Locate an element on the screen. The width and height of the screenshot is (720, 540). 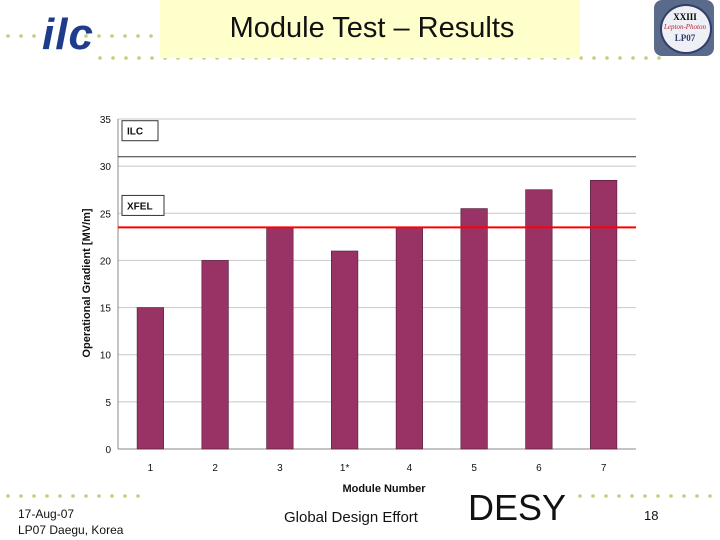
lp07-logo-line2: Lepton-Photon is located at coordinates (685, 27).